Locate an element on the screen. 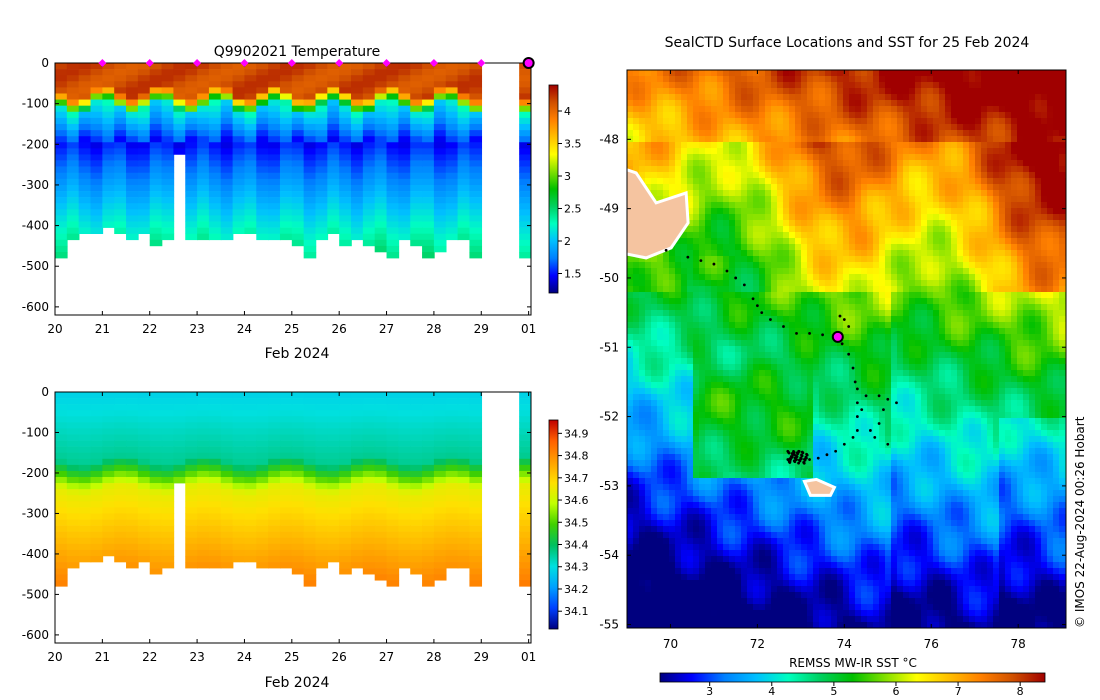  x-tick-label: 01 is located at coordinates (528, 657).